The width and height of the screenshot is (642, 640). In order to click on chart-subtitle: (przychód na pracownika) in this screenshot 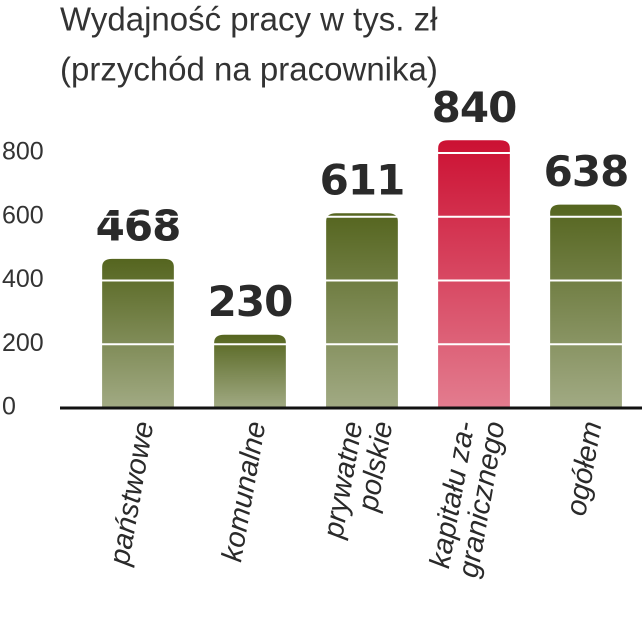, I will do `click(249, 69)`.